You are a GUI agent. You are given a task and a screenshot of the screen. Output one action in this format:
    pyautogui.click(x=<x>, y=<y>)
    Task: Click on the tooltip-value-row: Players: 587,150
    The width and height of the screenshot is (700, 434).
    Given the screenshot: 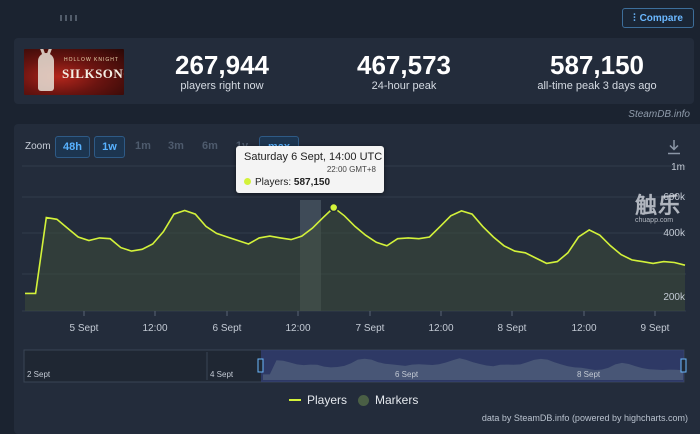 What is the action you would take?
    pyautogui.click(x=287, y=182)
    